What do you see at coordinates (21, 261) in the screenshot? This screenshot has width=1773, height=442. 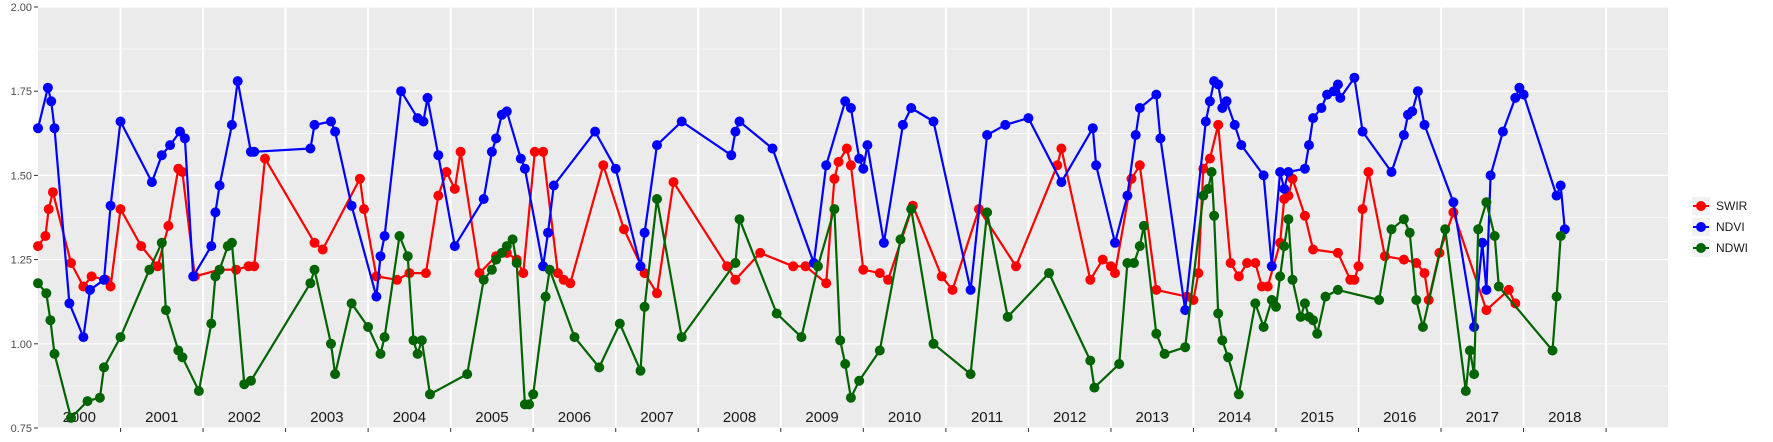 I see `y-tick-label: 1.25` at bounding box center [21, 261].